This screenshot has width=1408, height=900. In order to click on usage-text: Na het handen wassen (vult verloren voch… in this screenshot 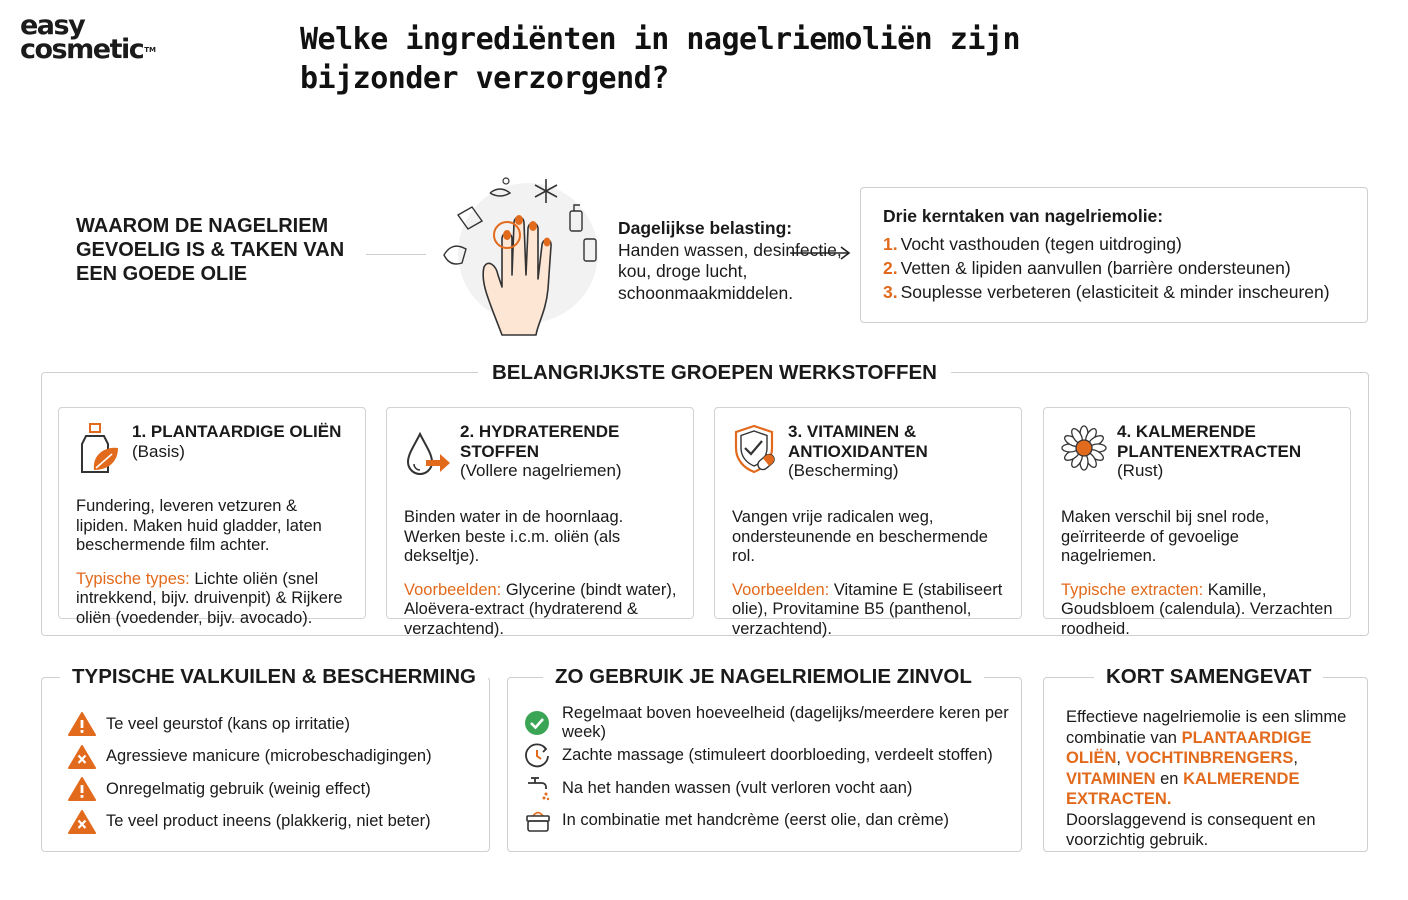, I will do `click(737, 787)`.